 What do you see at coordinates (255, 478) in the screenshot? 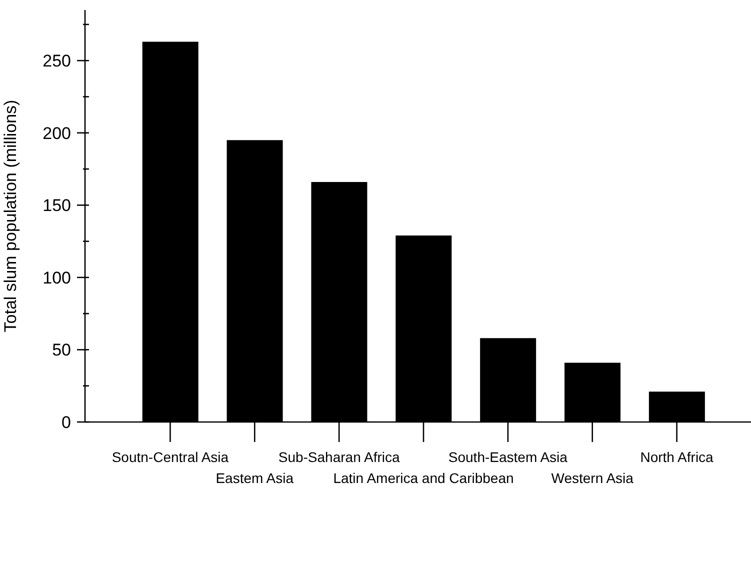
I see `x-tick-label: Eastem Asia` at bounding box center [255, 478].